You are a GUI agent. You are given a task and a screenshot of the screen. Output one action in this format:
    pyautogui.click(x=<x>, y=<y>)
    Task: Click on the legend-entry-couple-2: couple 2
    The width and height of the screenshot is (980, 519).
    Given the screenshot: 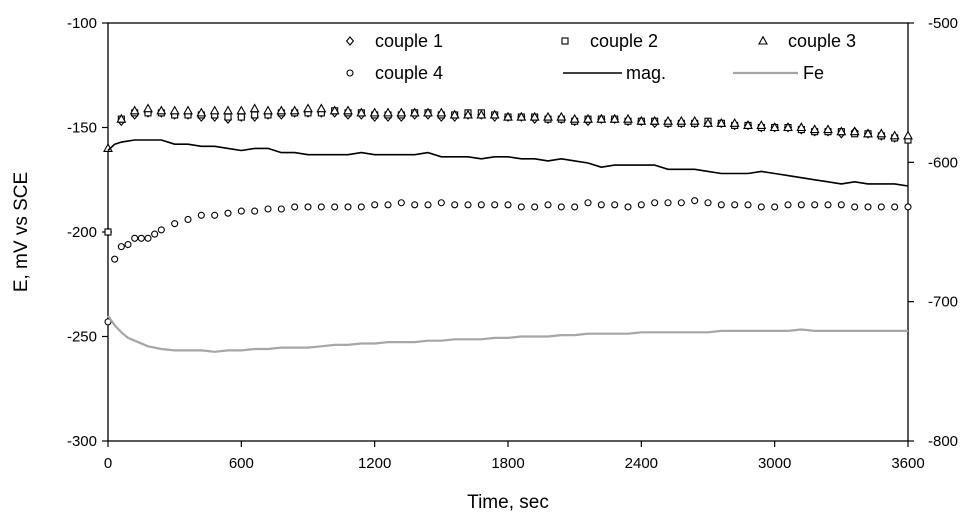 What is the action you would take?
    pyautogui.click(x=609, y=41)
    